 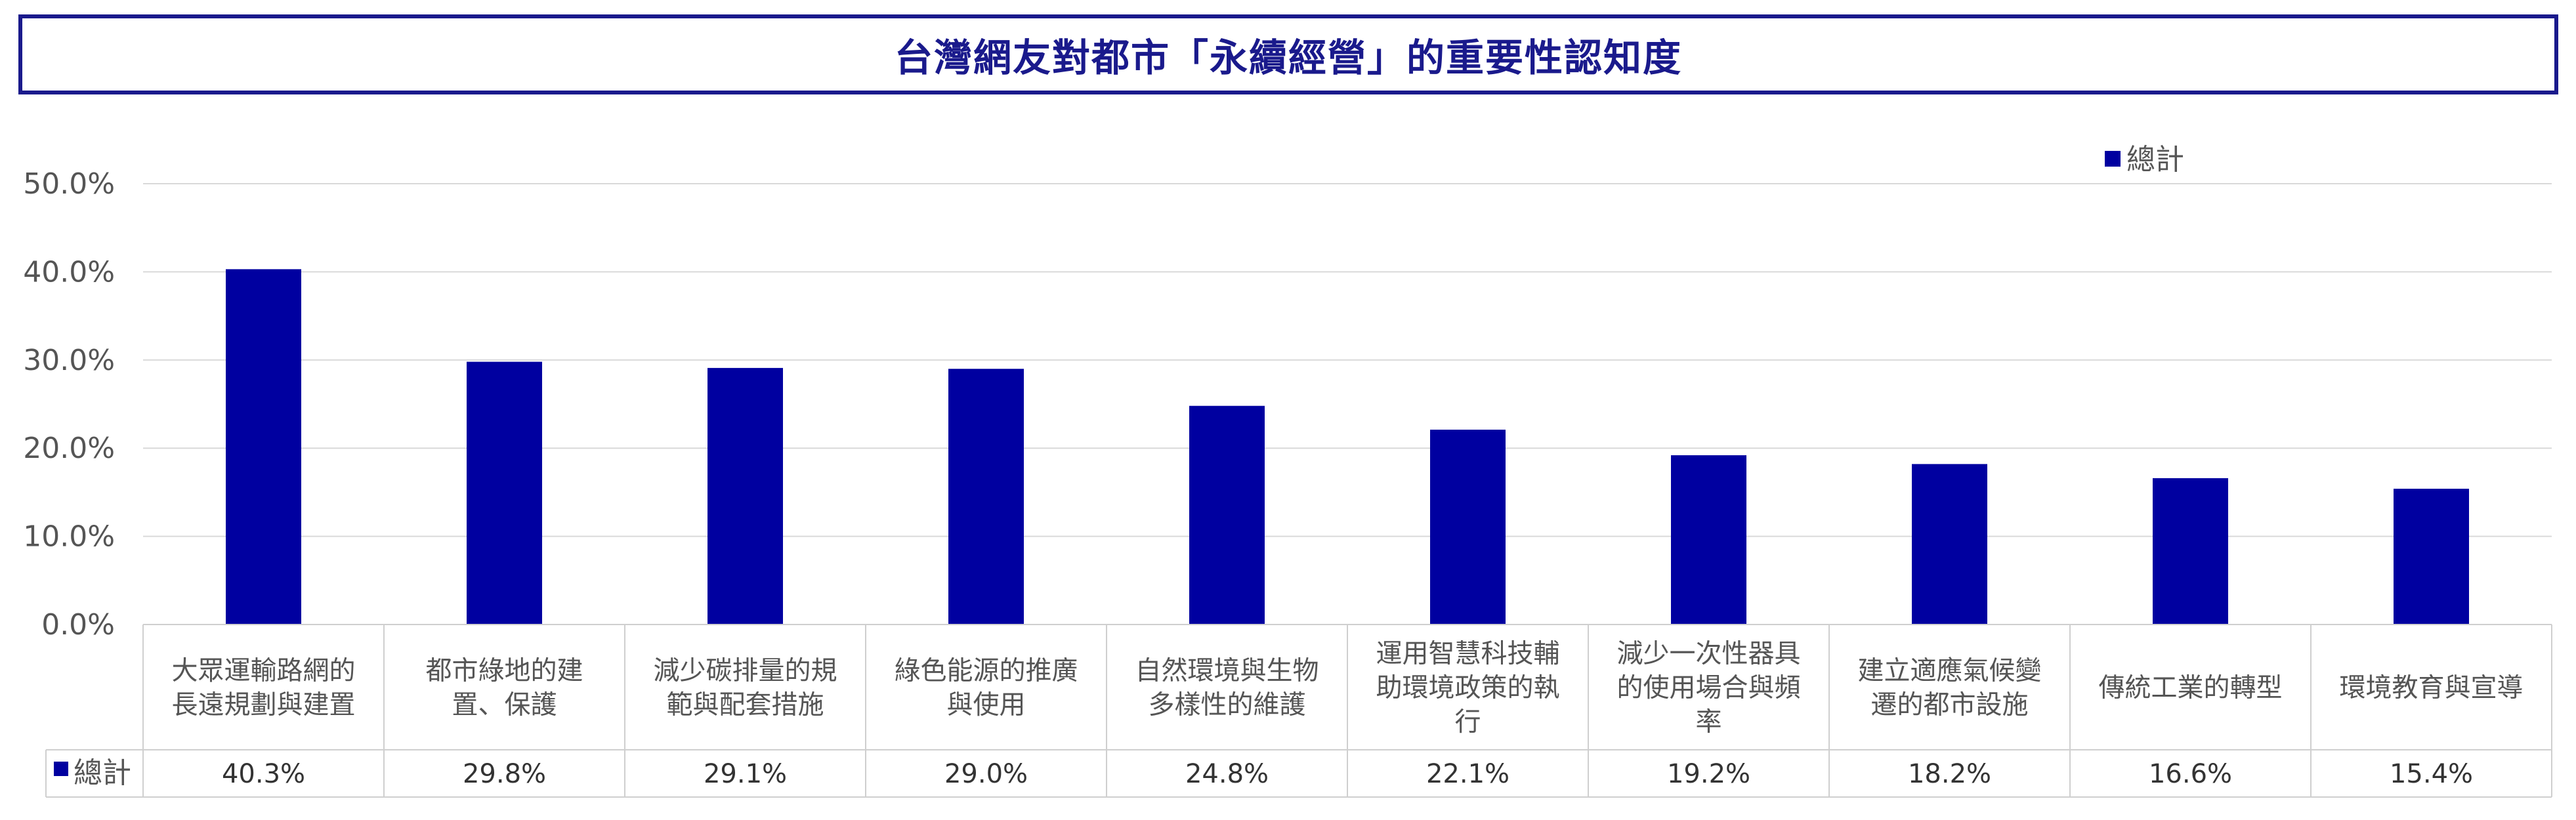 I want to click on data-label: 40.3%, so click(x=263, y=774).